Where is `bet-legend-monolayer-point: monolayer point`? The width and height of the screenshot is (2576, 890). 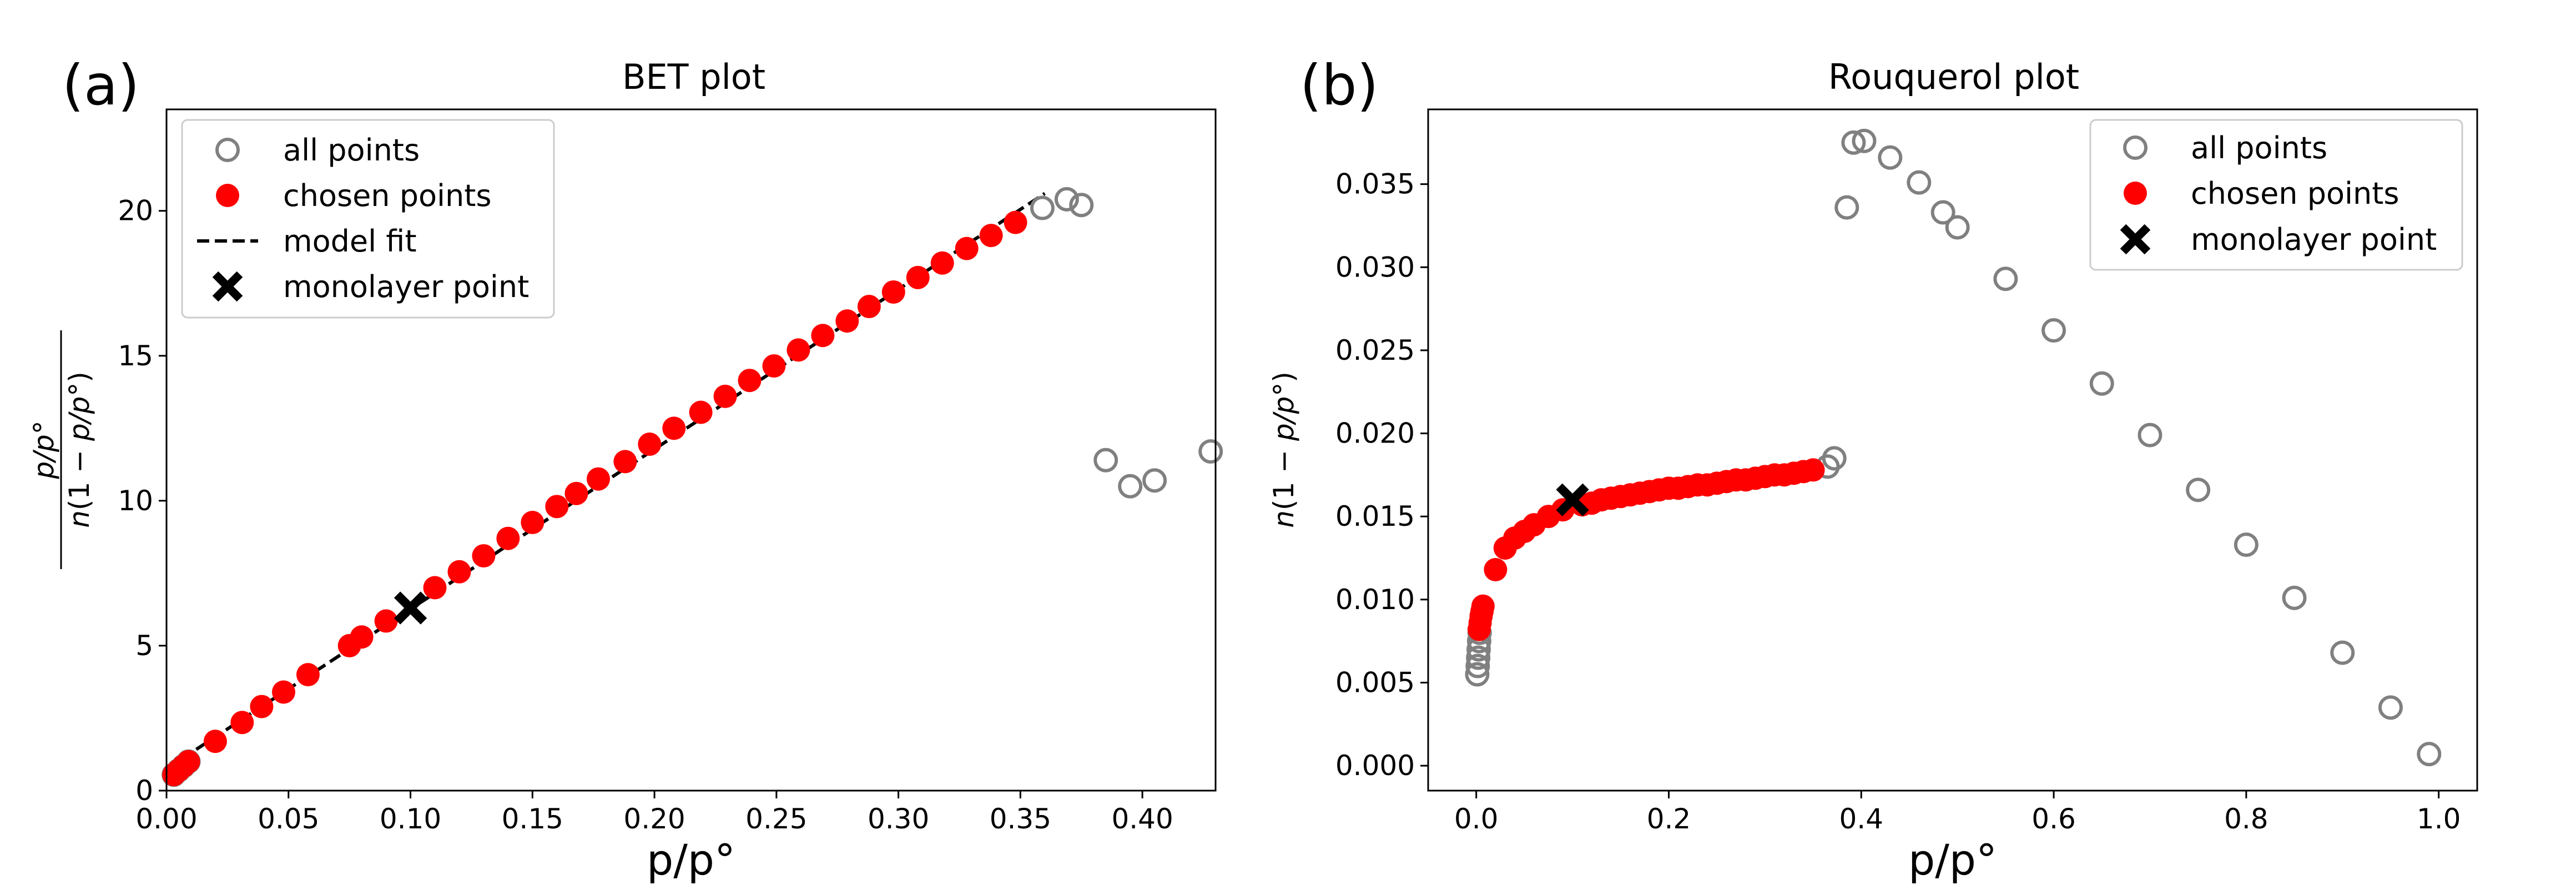
bet-legend-monolayer-point: monolayer point is located at coordinates (406, 286).